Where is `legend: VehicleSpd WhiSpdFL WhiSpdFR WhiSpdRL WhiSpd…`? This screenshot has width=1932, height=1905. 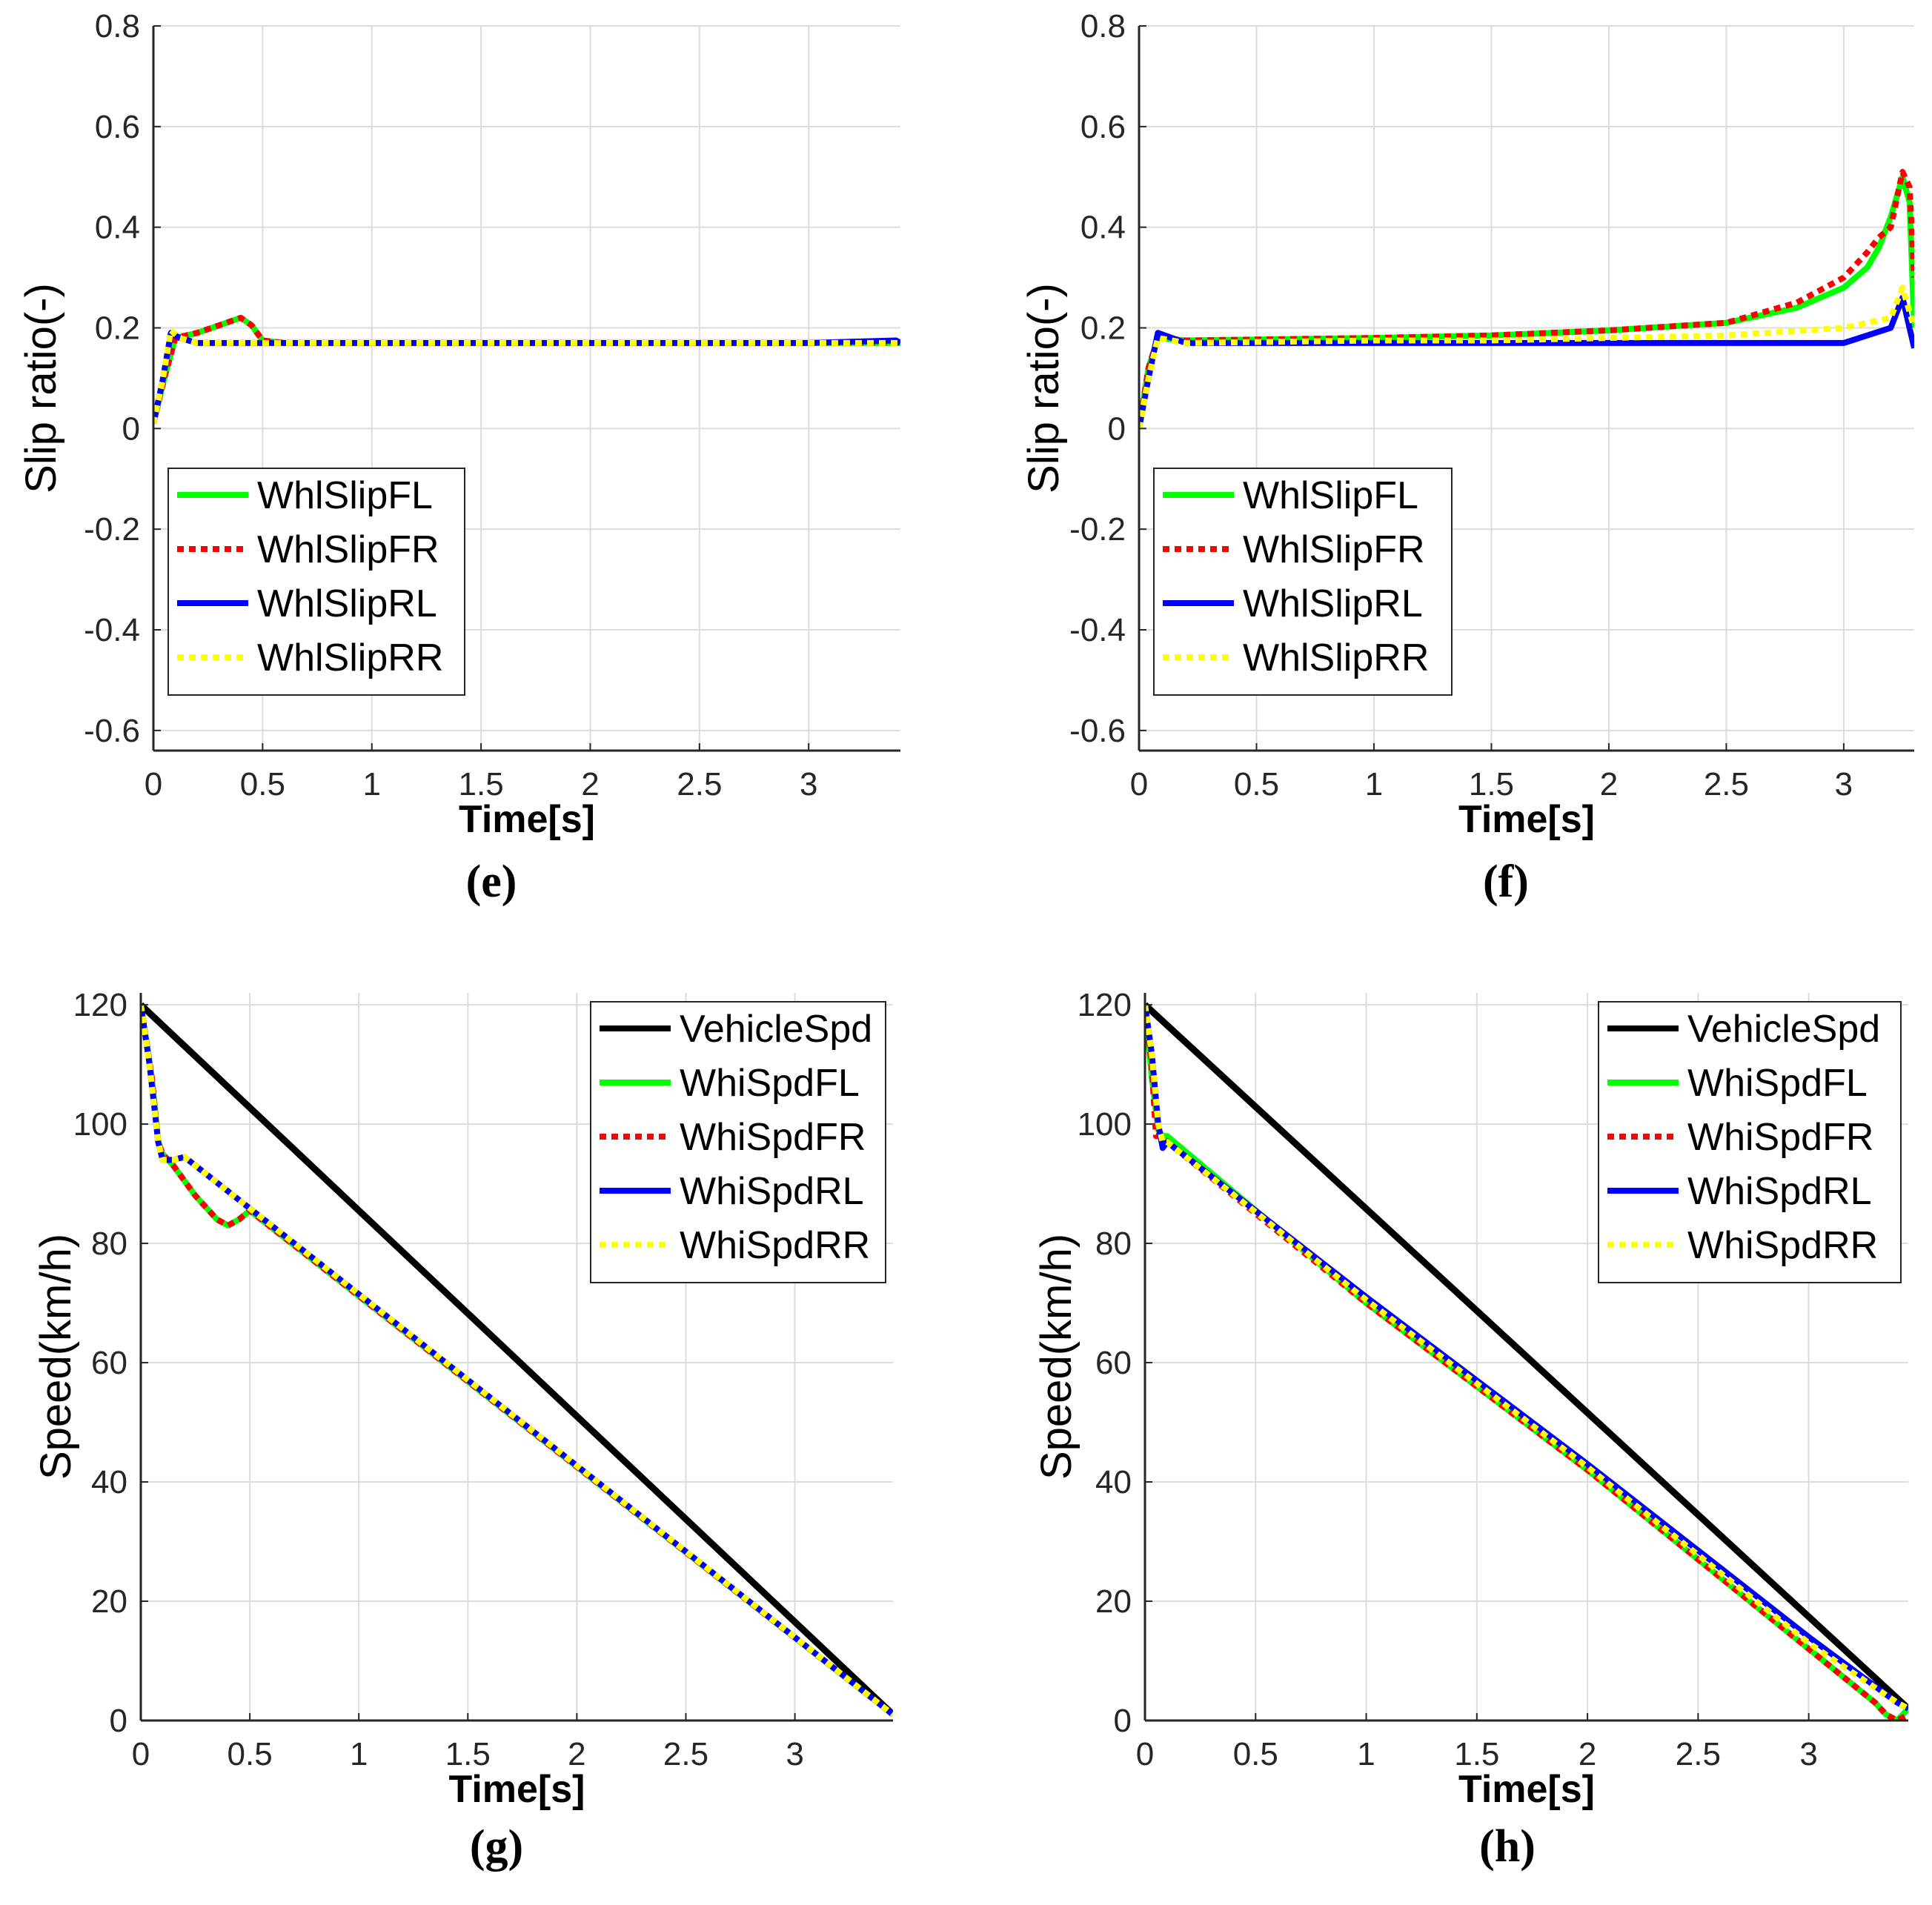
legend: VehicleSpd WhiSpdFL WhiSpdFR WhiSpdRL WhiSpd… is located at coordinates (1750, 1142).